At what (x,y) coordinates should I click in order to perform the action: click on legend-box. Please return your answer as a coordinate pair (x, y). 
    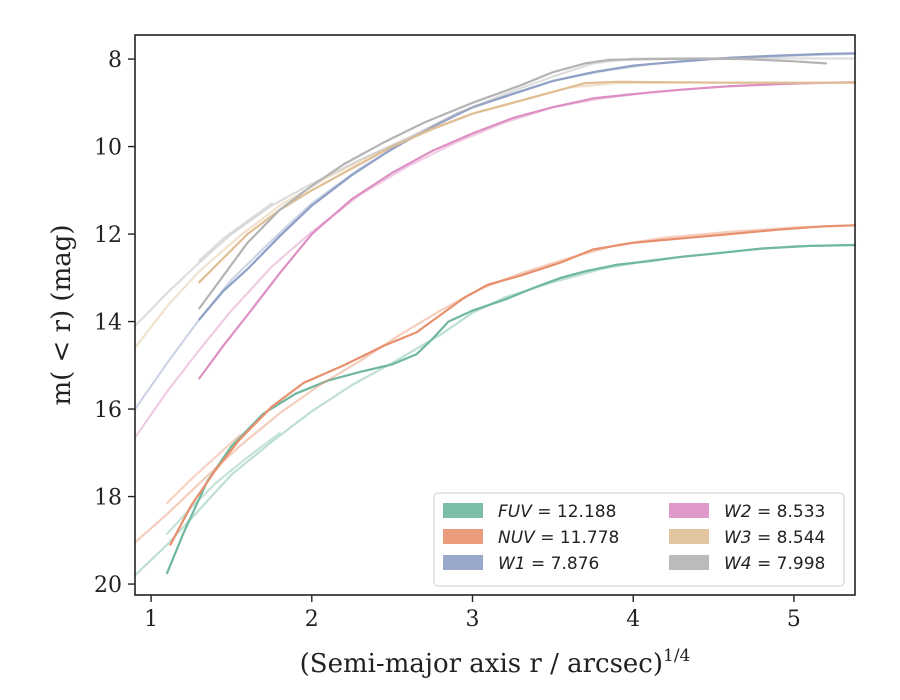
    Looking at the image, I should click on (639, 539).